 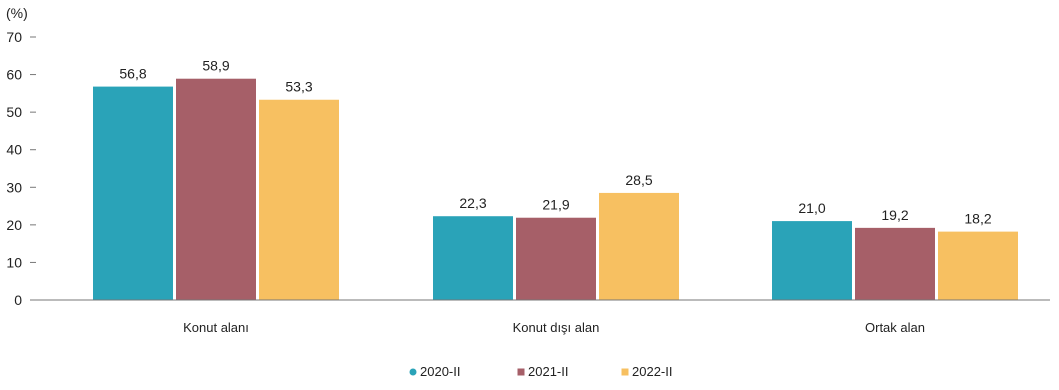 I want to click on y-axis-ticks: 0 10 20 30 40 50 60 70, so click(x=21, y=168).